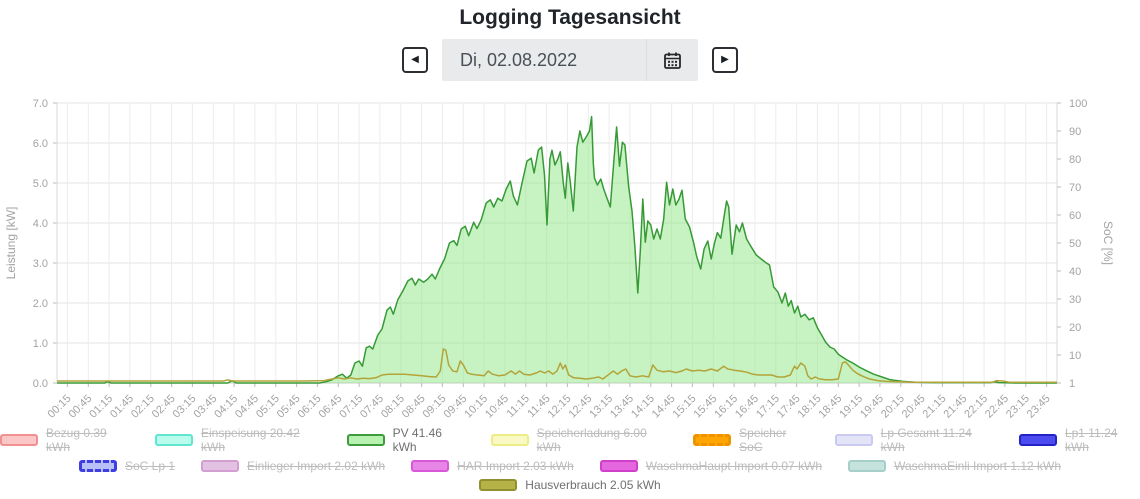 Image resolution: width=1140 pixels, height=499 pixels. Describe the element at coordinates (1039, 407) in the screenshot. I see `svg-text: 23:45` at that location.